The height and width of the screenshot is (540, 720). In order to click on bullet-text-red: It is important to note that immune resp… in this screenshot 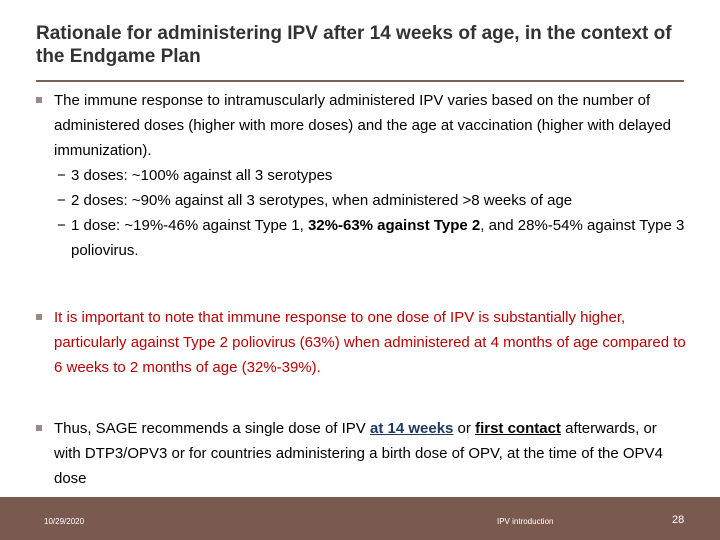, I will do `click(370, 342)`.